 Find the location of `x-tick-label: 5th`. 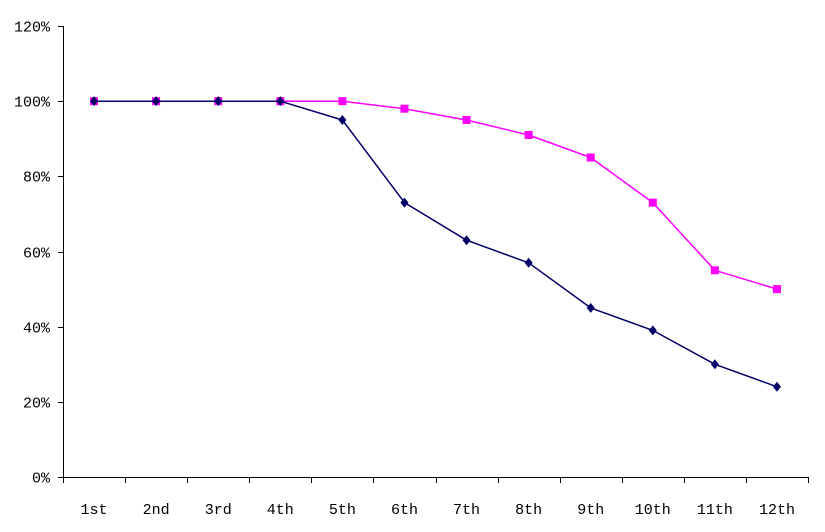

x-tick-label: 5th is located at coordinates (342, 510).